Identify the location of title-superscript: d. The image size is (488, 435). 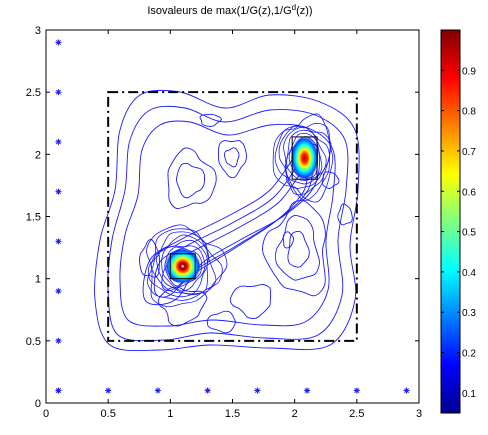
(294, 7).